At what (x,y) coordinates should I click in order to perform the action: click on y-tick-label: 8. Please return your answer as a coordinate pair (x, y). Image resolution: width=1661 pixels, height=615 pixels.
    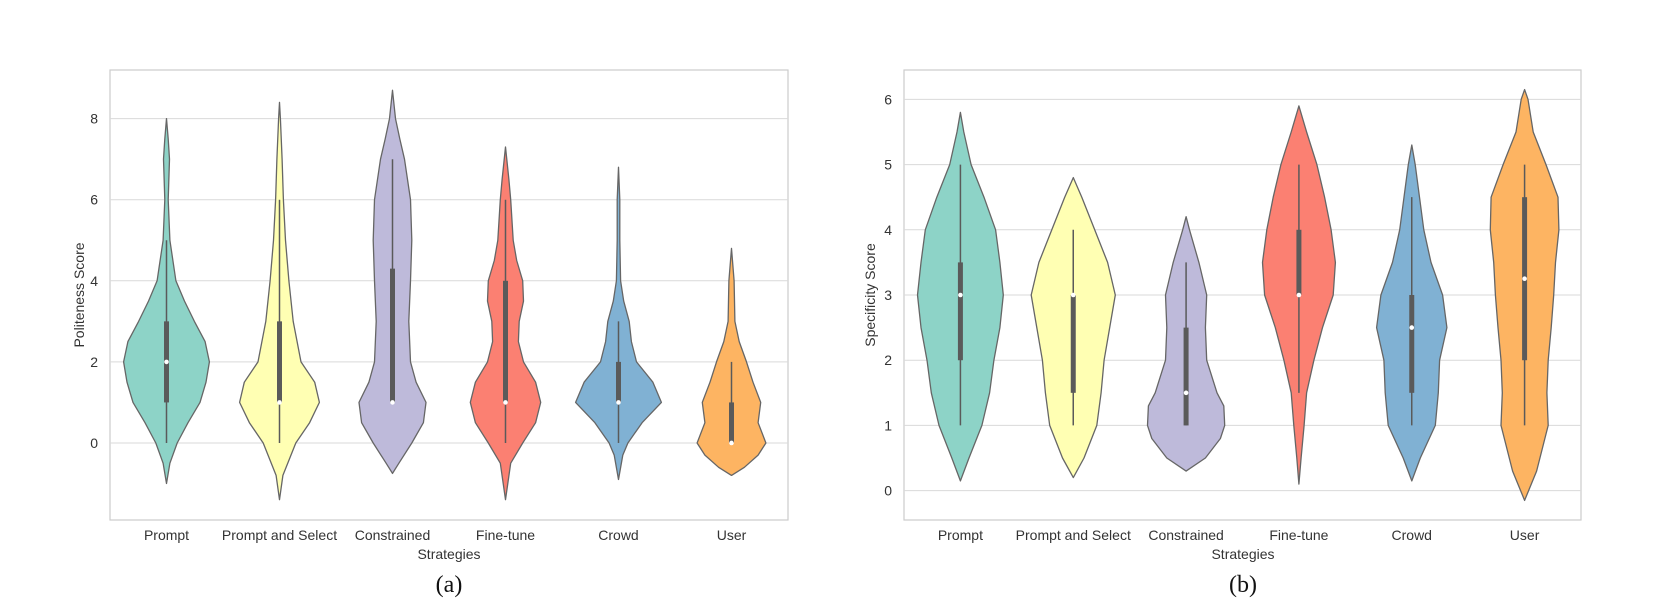
    Looking at the image, I should click on (94, 119).